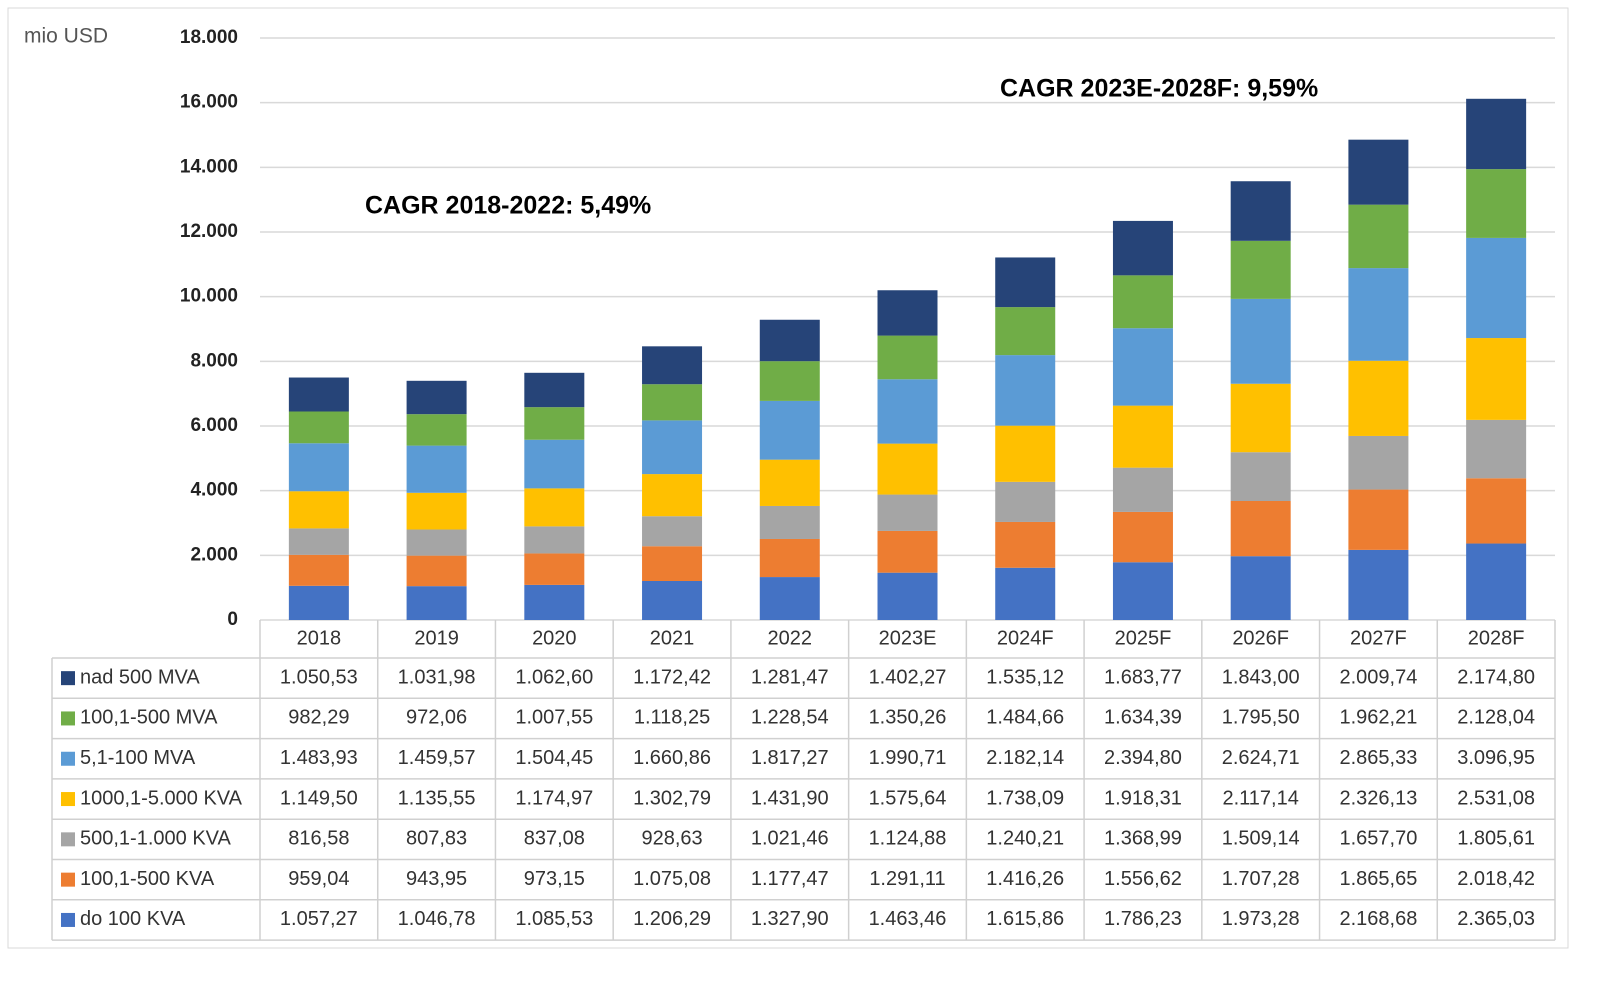 Image resolution: width=1619 pixels, height=985 pixels. Describe the element at coordinates (908, 638) in the screenshot. I see `x-tick-label: 2023E` at that location.